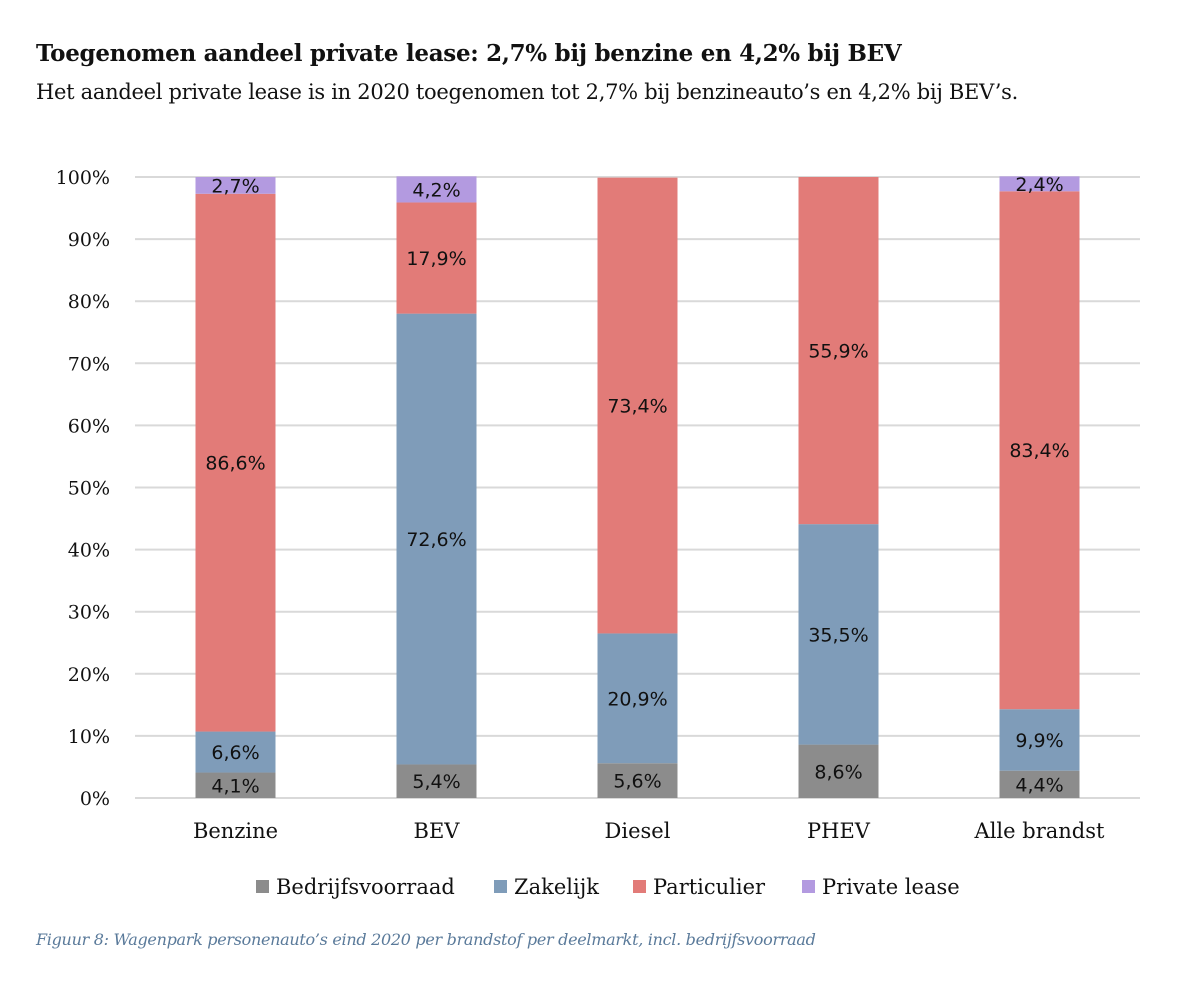 This screenshot has width=1200, height=992. Describe the element at coordinates (89, 489) in the screenshot. I see `y-tick-label: 50%` at that location.